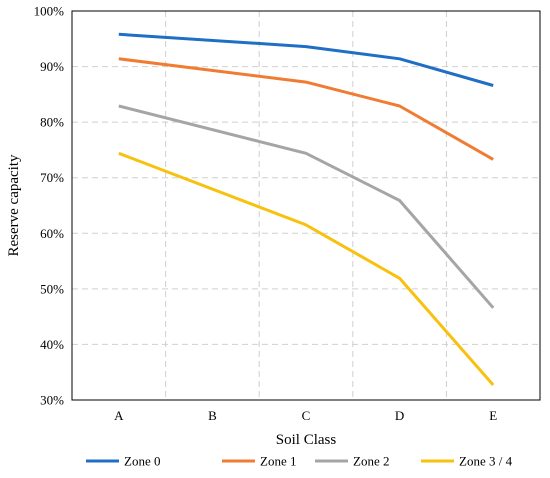  What do you see at coordinates (49, 11) in the screenshot?
I see `y-tick-label: 100%` at bounding box center [49, 11].